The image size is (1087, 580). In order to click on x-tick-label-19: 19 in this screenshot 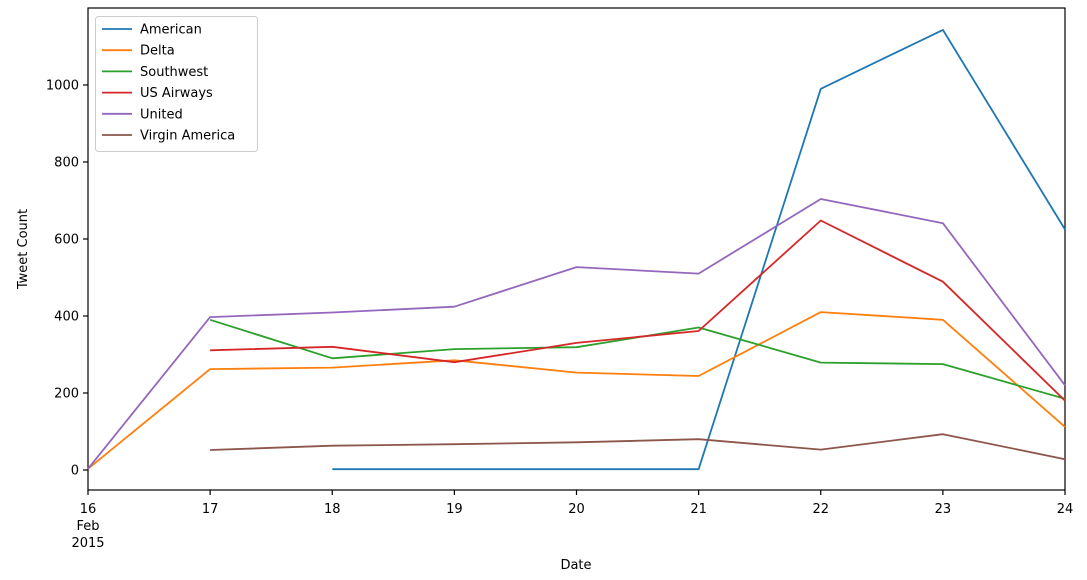, I will do `click(454, 509)`.